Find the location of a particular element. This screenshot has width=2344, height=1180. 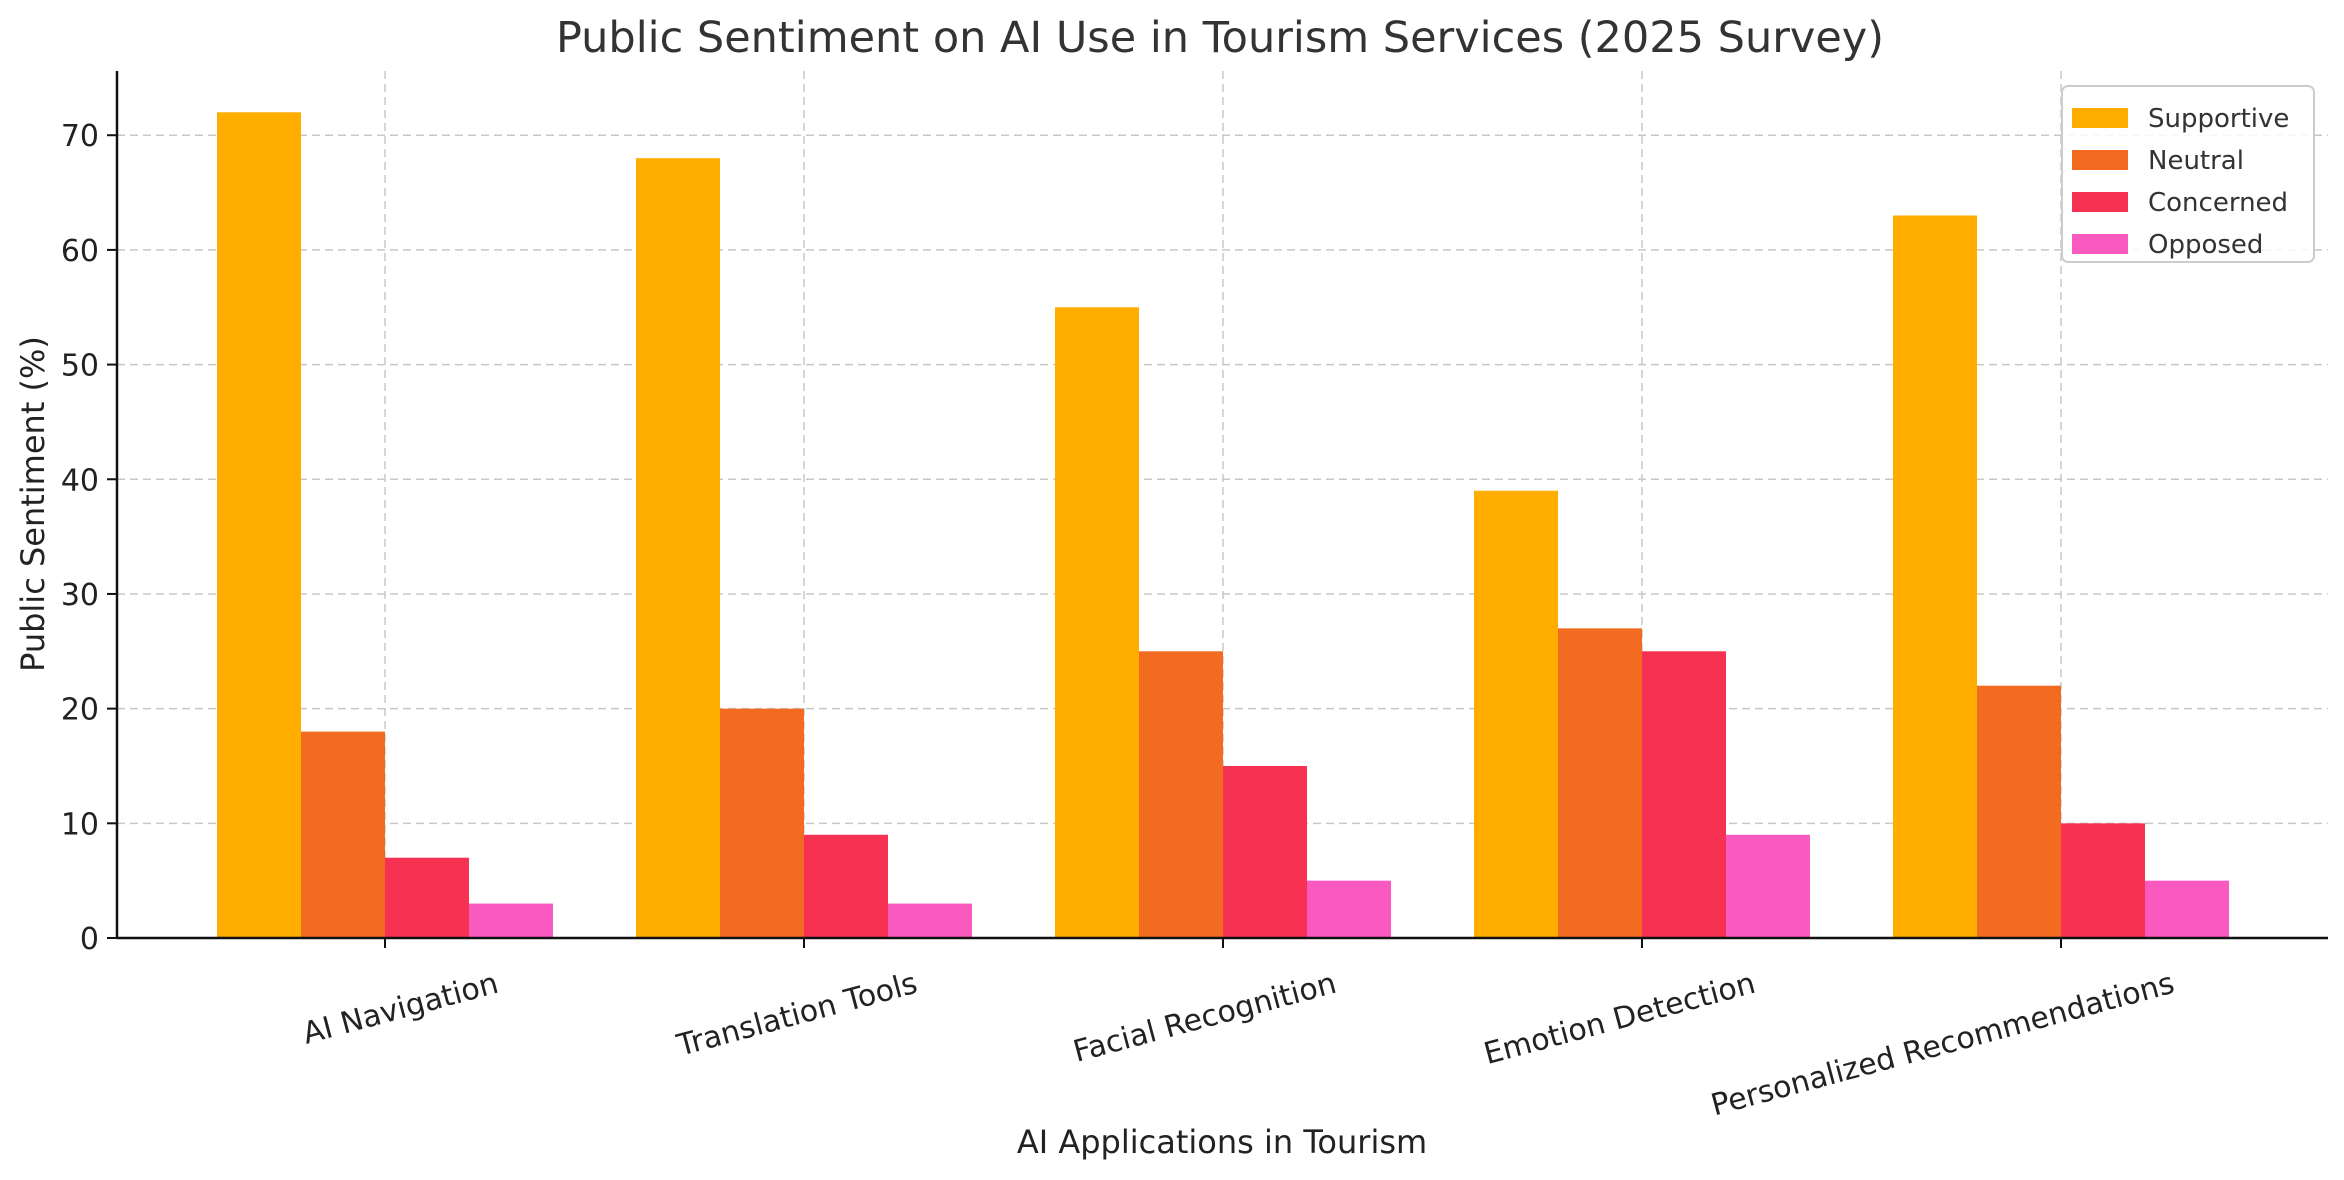

x-axis-label: AI Applications in Tourism is located at coordinates (1222, 1142).